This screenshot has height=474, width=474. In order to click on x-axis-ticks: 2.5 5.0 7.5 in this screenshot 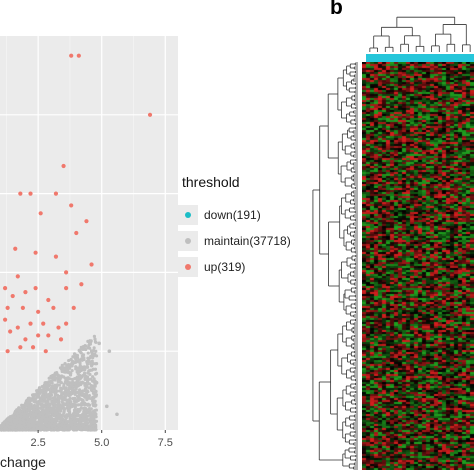, I will do `click(101, 439)`.